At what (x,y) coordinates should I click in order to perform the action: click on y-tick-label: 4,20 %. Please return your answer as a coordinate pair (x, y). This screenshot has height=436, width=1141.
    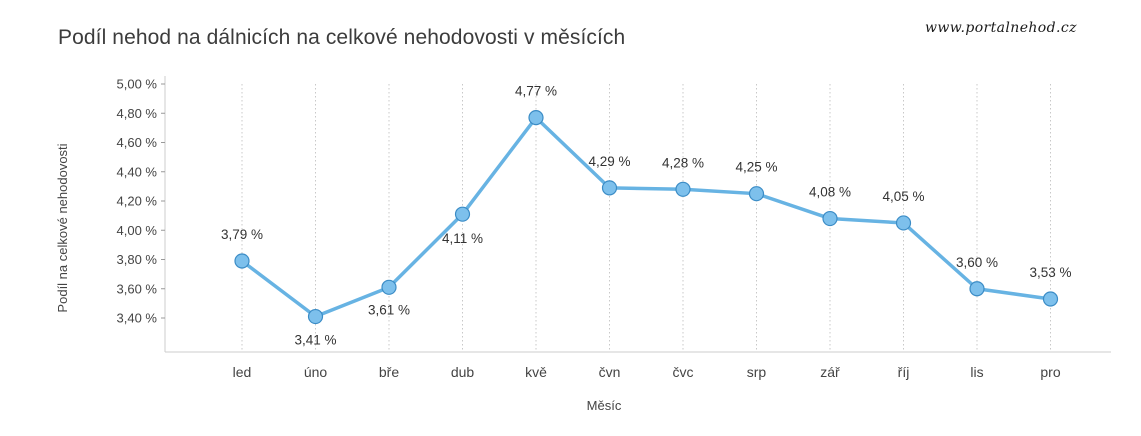
    Looking at the image, I should click on (137, 201).